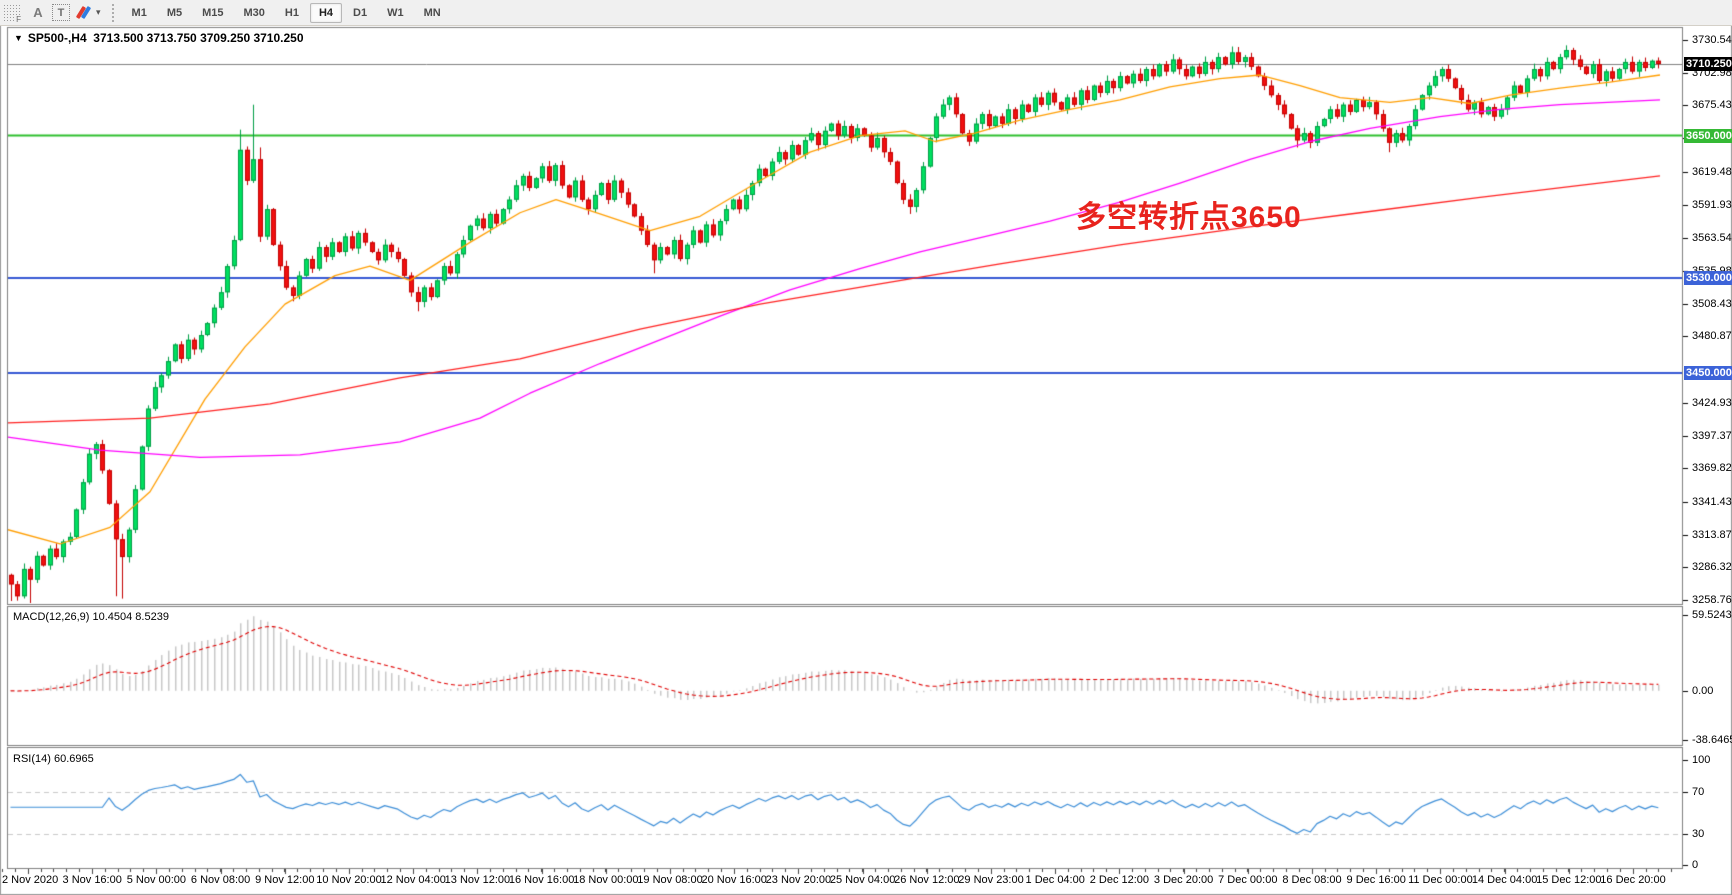 The height and width of the screenshot is (895, 1732). I want to click on chevron-down-icon: ▾, so click(98, 12).